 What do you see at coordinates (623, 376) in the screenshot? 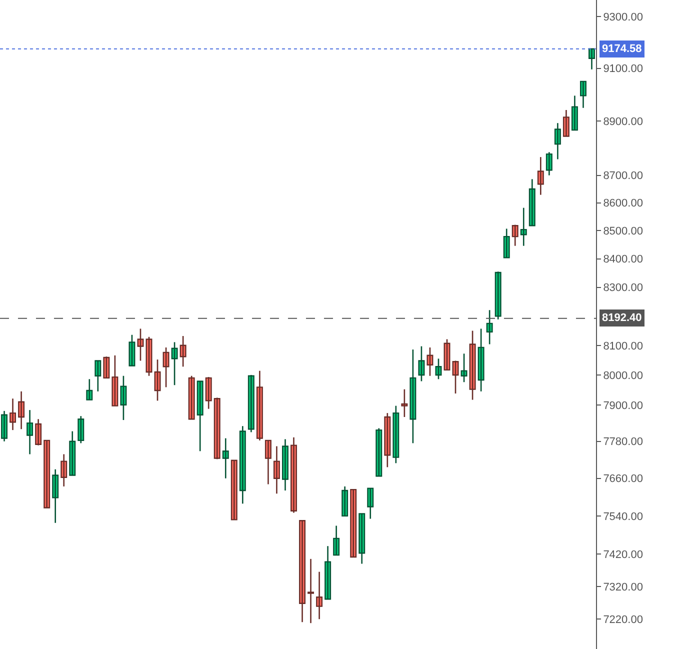
I see `y-tick-label: 8000.00` at bounding box center [623, 376].